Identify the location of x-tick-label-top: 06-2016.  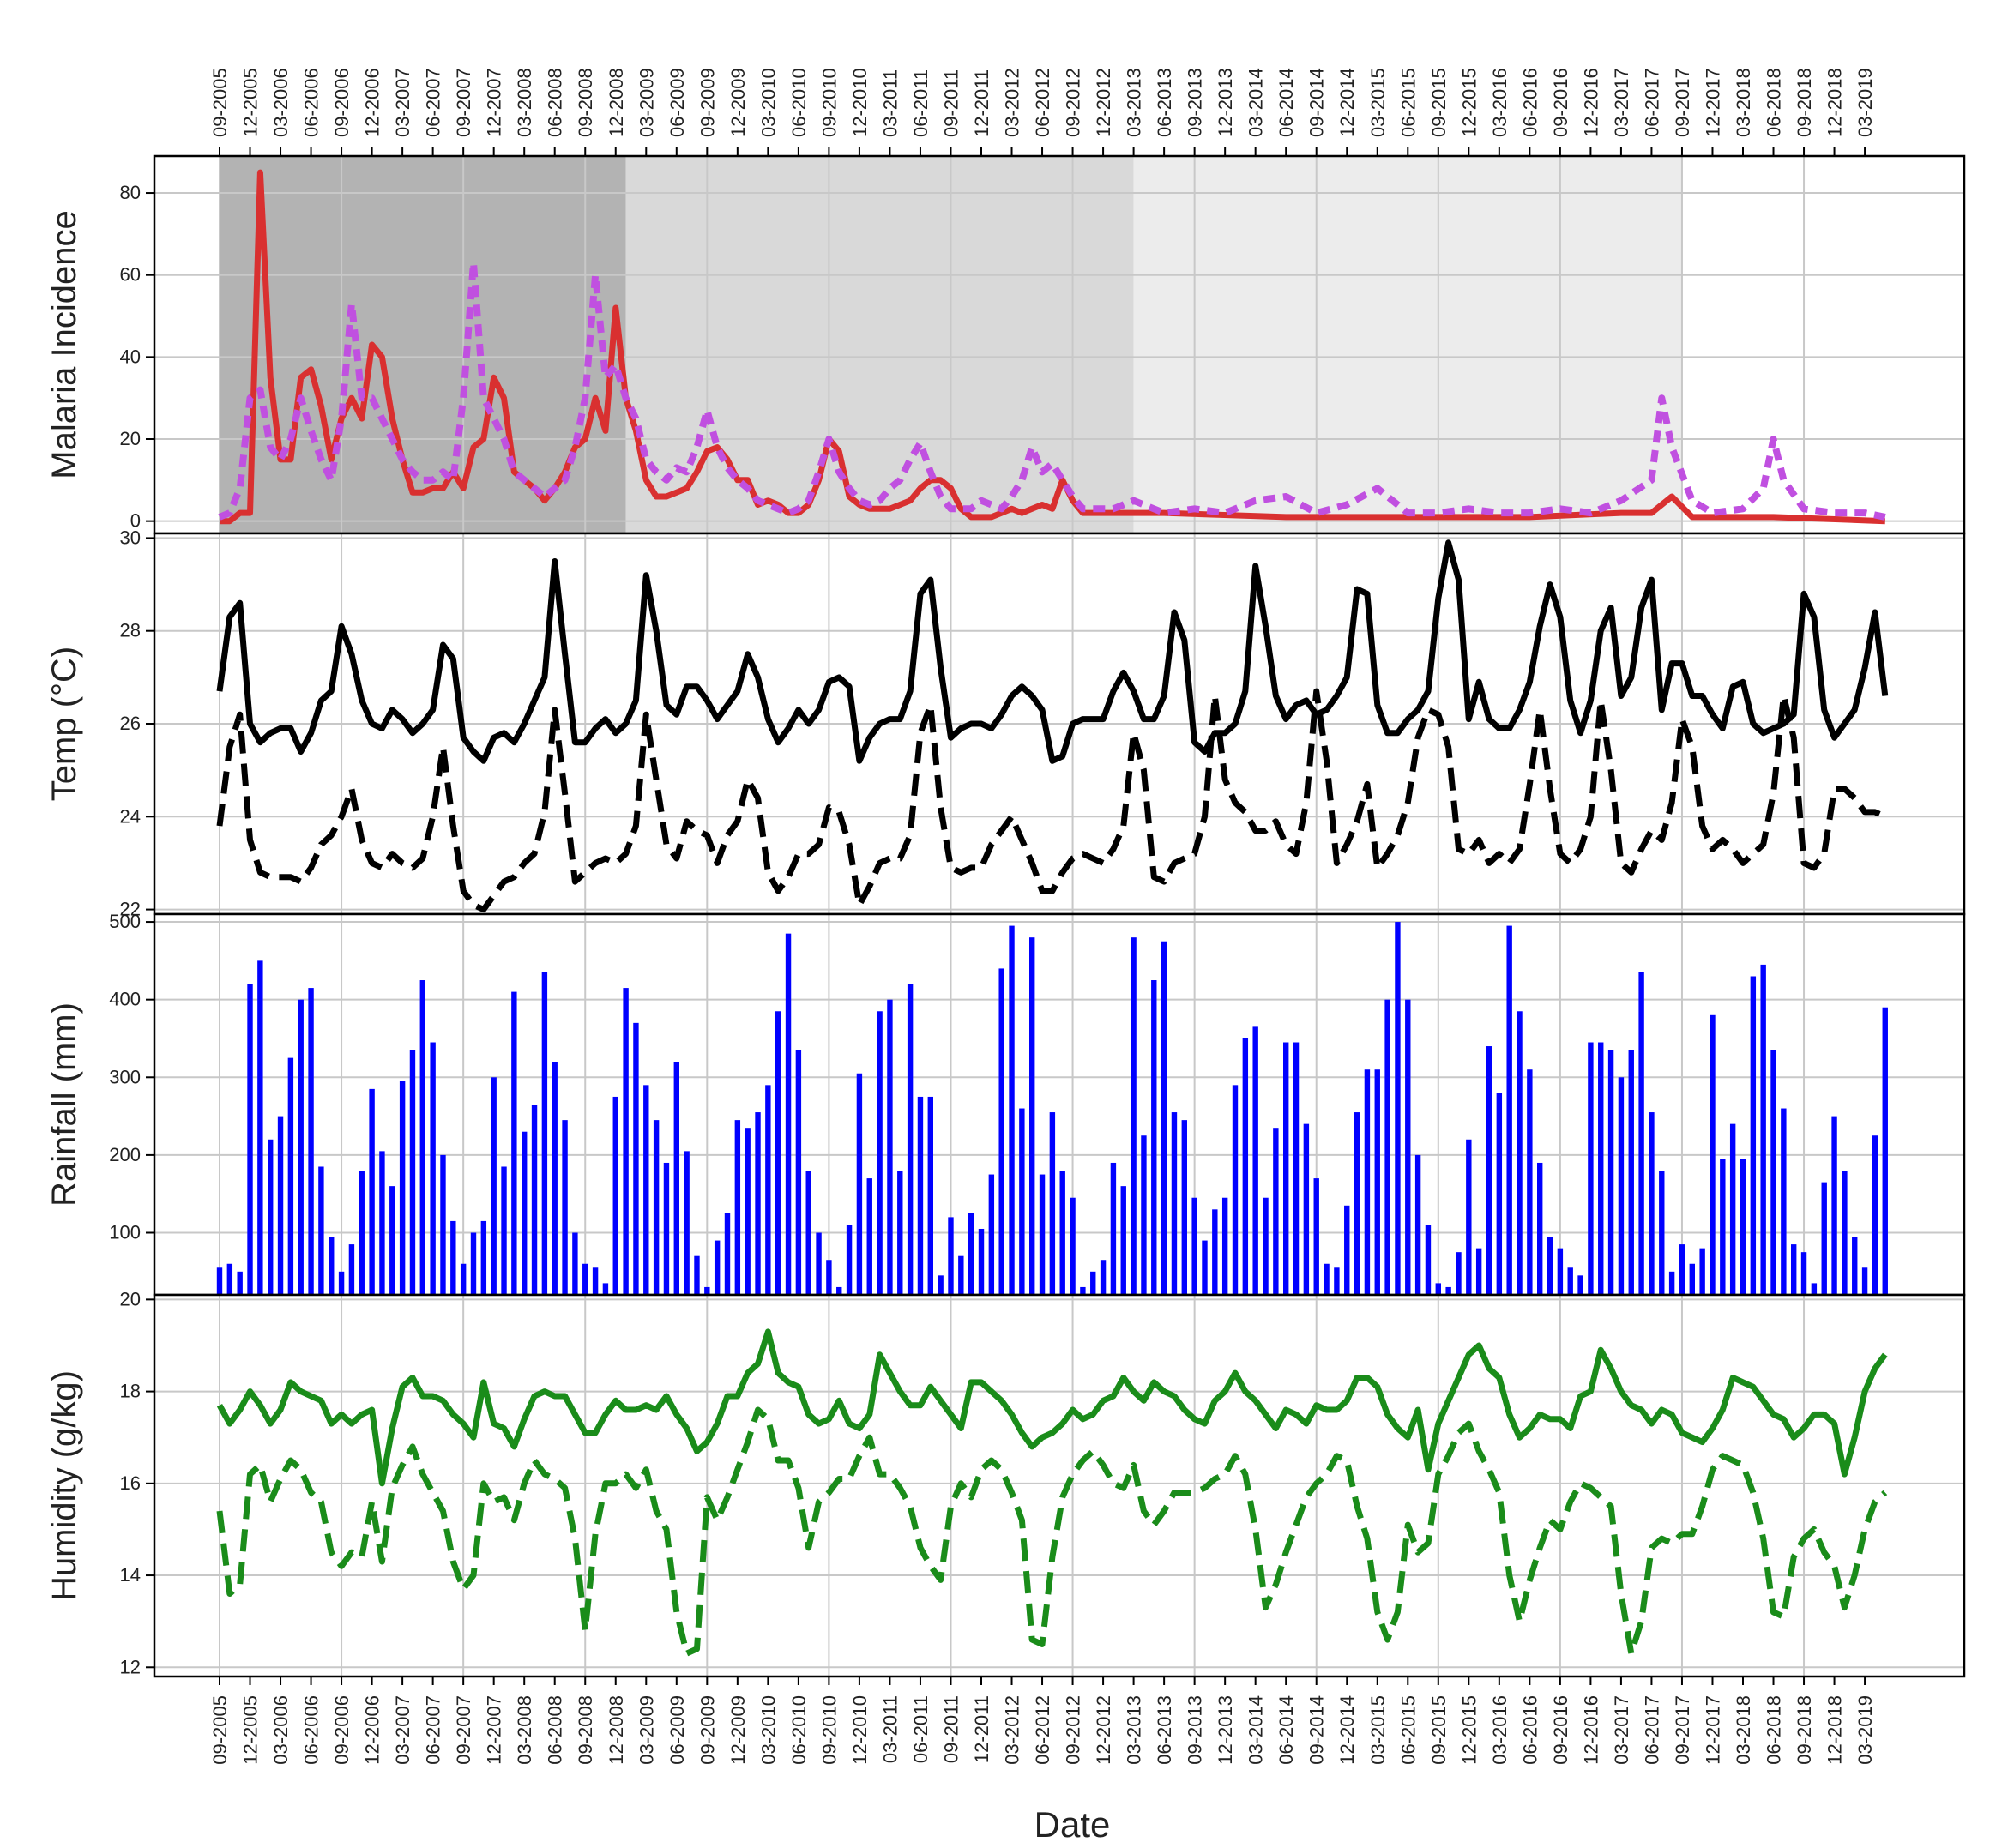
(1530, 102).